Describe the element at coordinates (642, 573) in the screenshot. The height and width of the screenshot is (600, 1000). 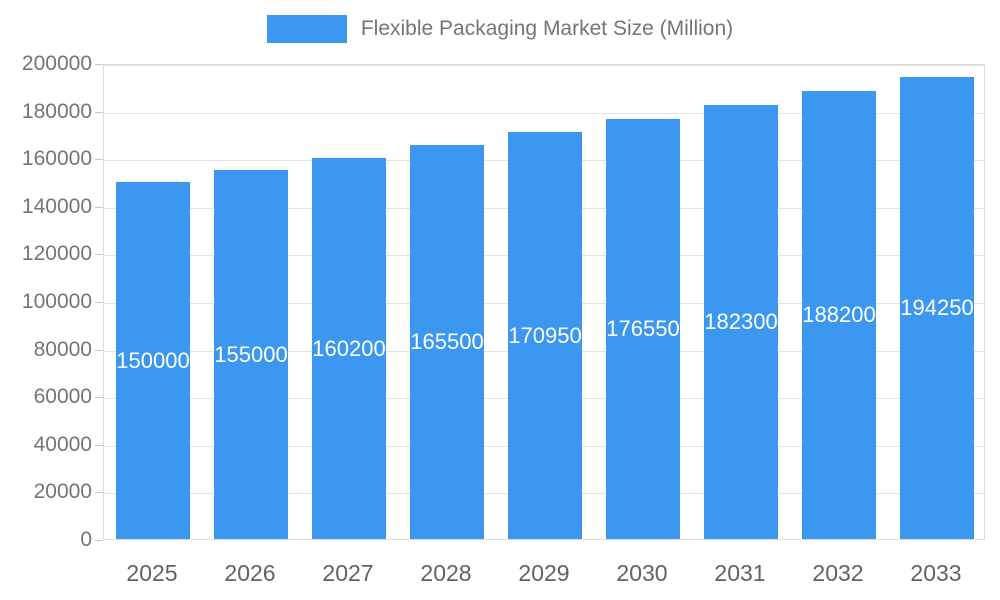
I see `x-tick-label: 2030` at that location.